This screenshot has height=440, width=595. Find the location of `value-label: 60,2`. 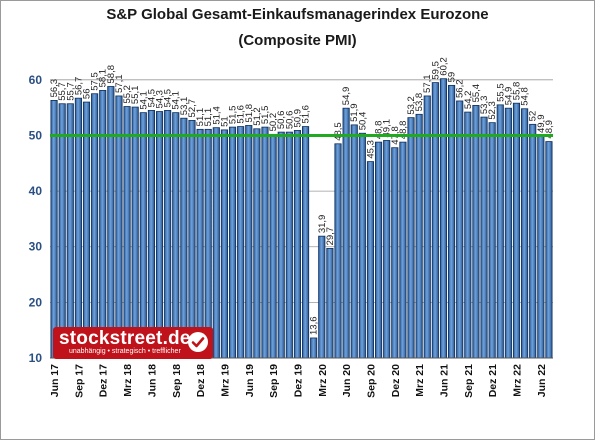

value-label: 60,2 is located at coordinates (443, 66).